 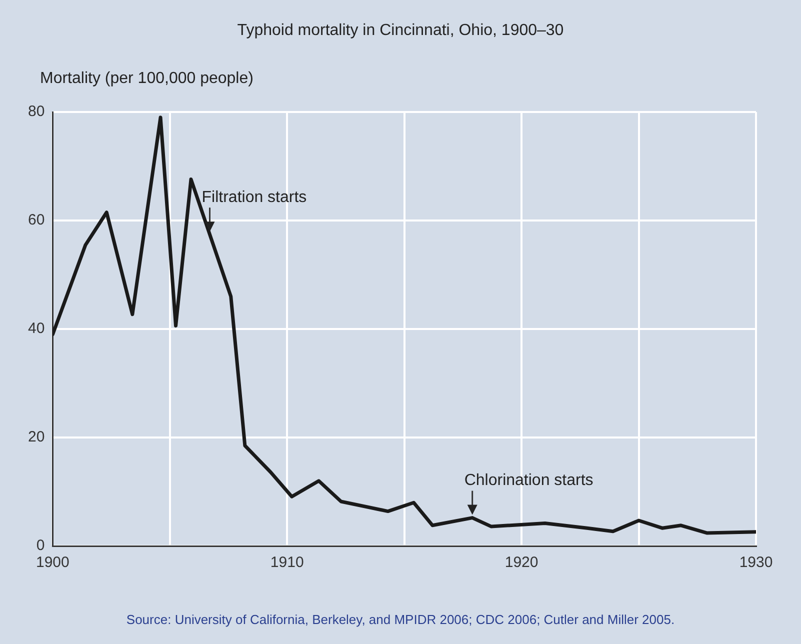 I want to click on x-tick-label: 1910, so click(x=287, y=563).